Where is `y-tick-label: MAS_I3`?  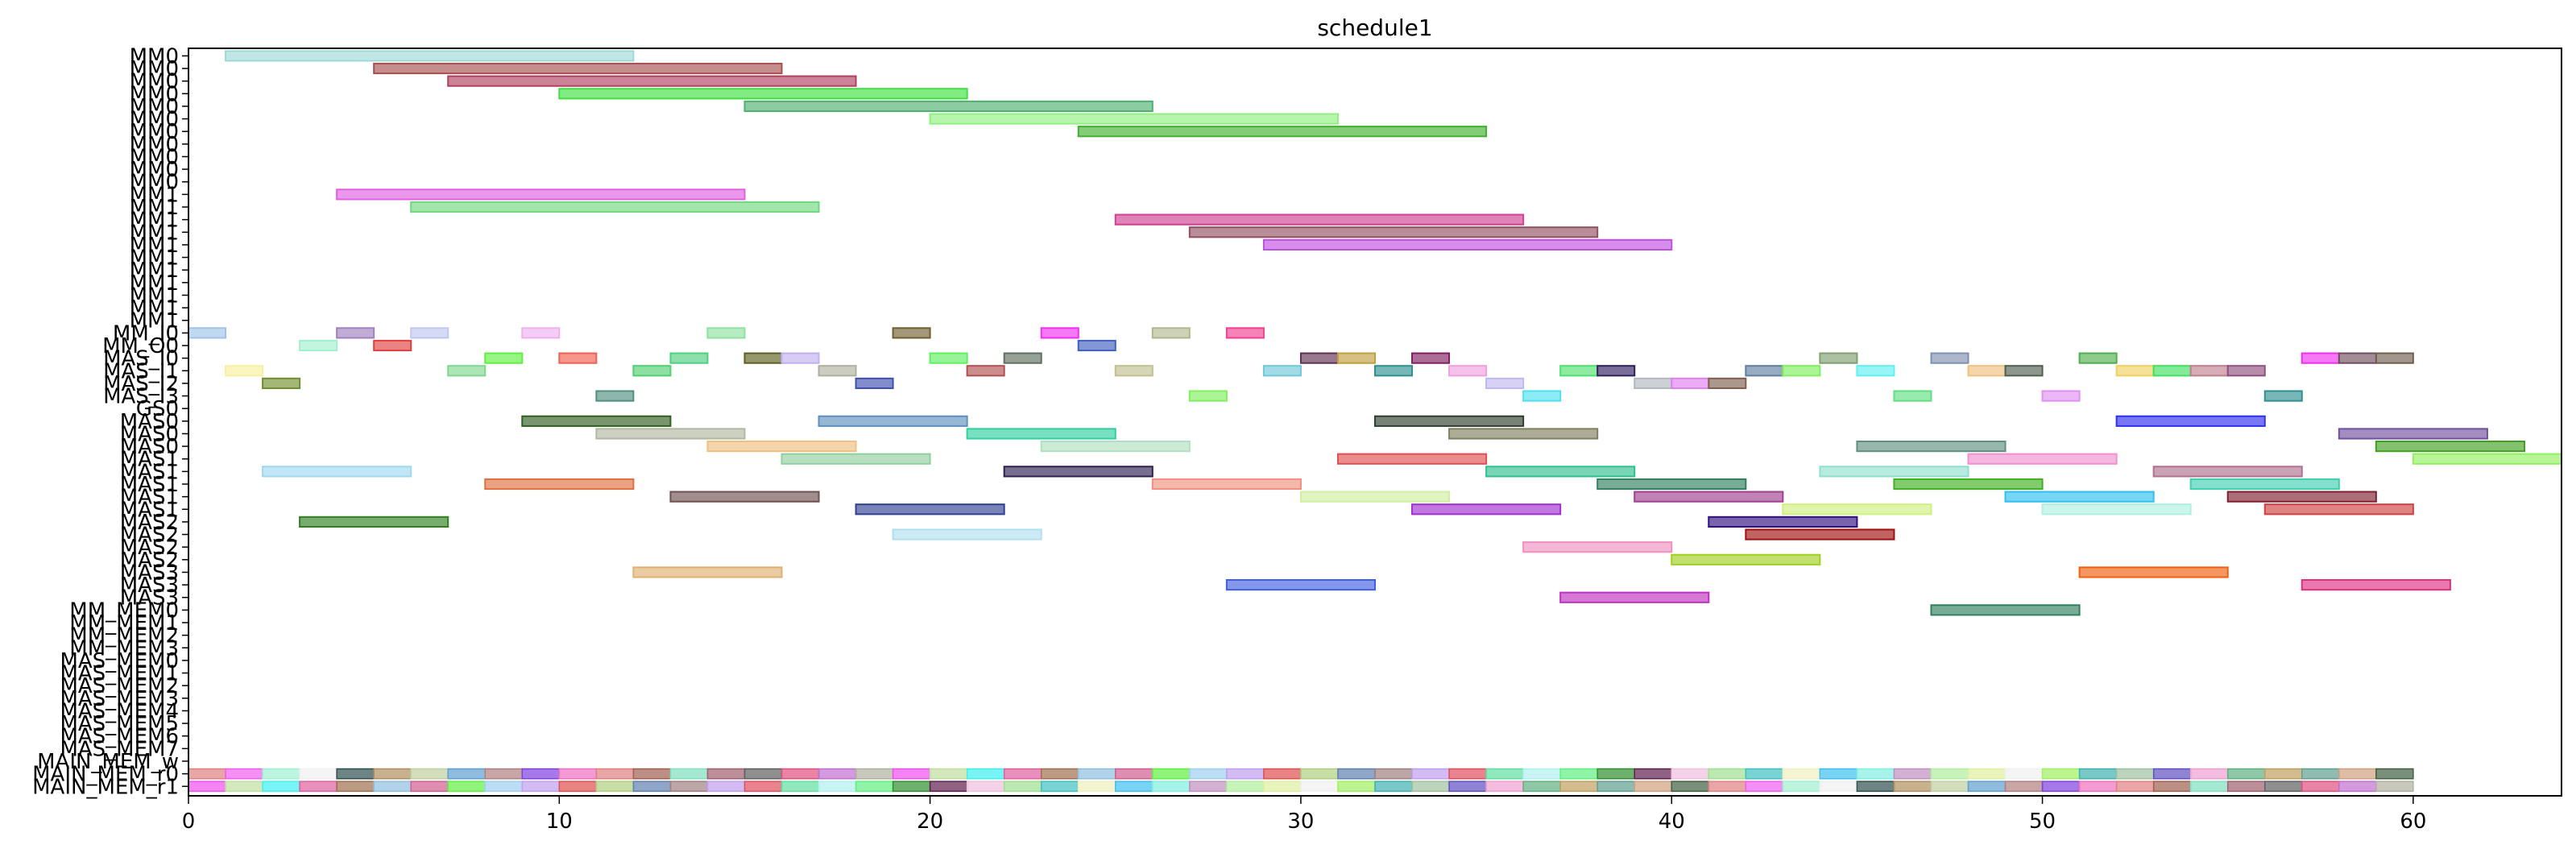 y-tick-label: MAS_I3 is located at coordinates (141, 397).